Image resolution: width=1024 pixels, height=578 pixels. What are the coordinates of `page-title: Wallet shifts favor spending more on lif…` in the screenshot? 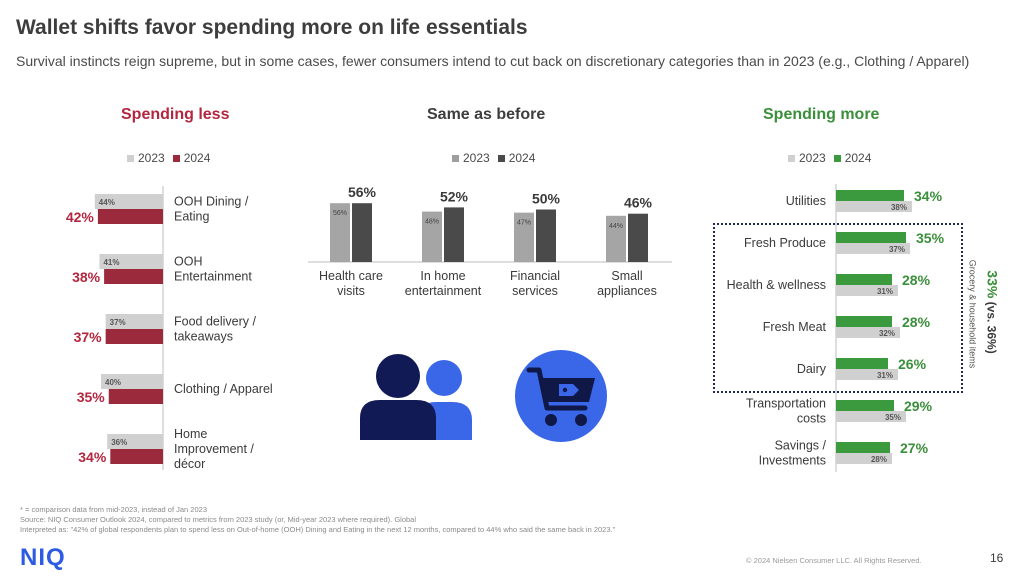 It's located at (272, 27).